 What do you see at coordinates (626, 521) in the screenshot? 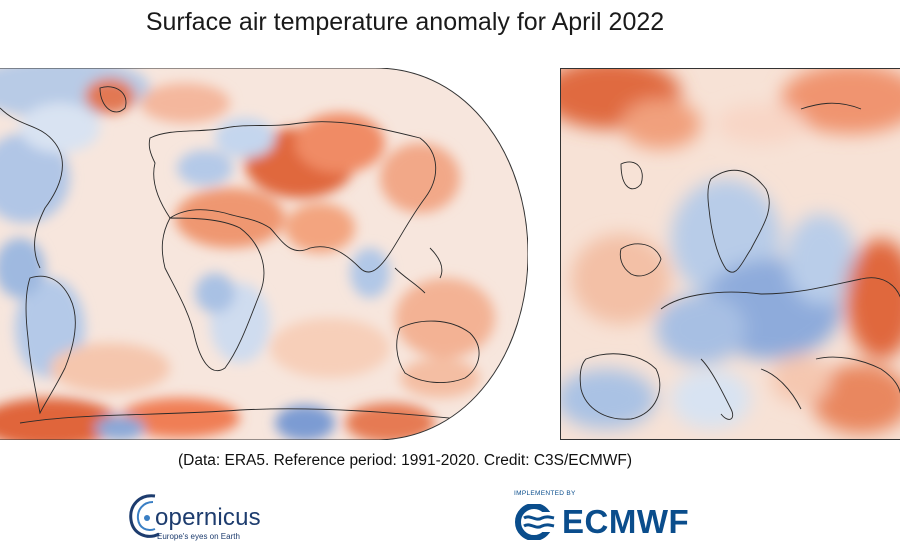
I see `ecmwf-wordmark: ECMWF` at bounding box center [626, 521].